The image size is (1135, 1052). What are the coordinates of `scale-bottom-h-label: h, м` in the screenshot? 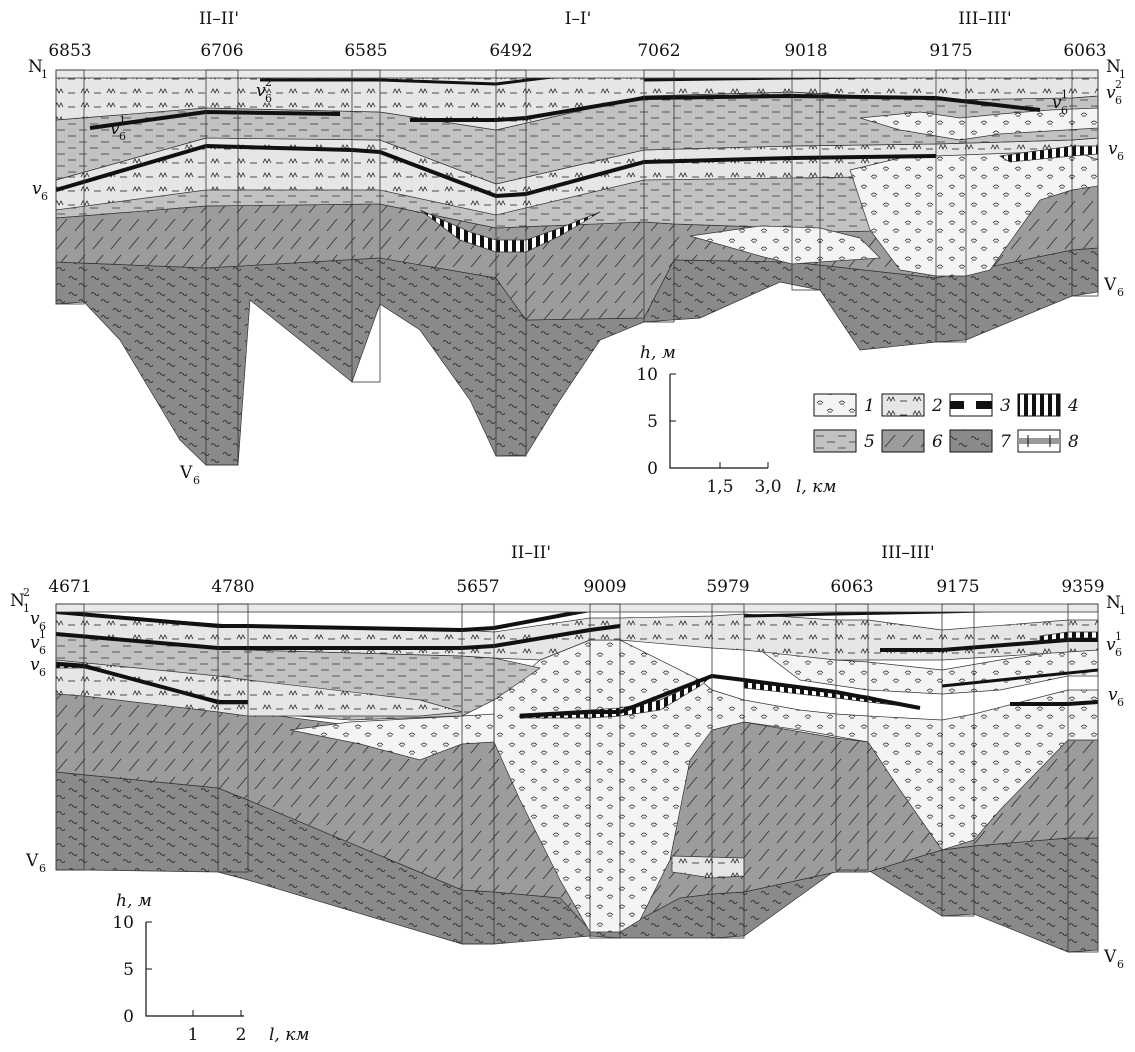 It's located at (134, 901).